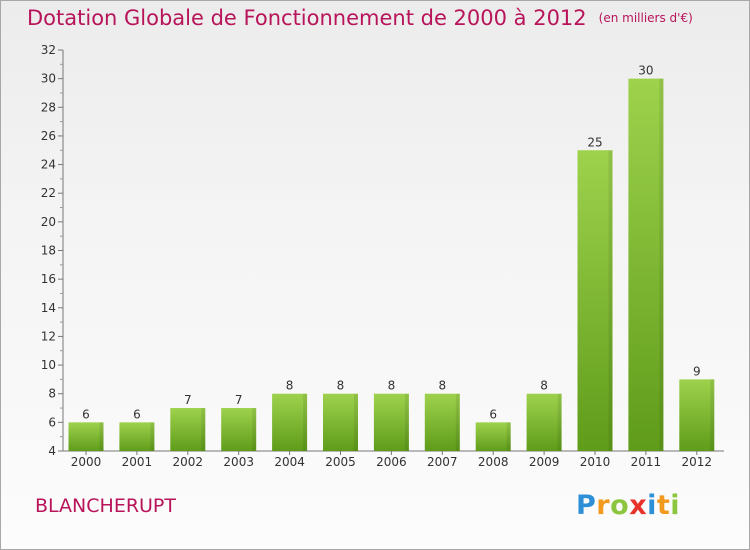  What do you see at coordinates (48, 165) in the screenshot?
I see `y-tick-label: 24` at bounding box center [48, 165].